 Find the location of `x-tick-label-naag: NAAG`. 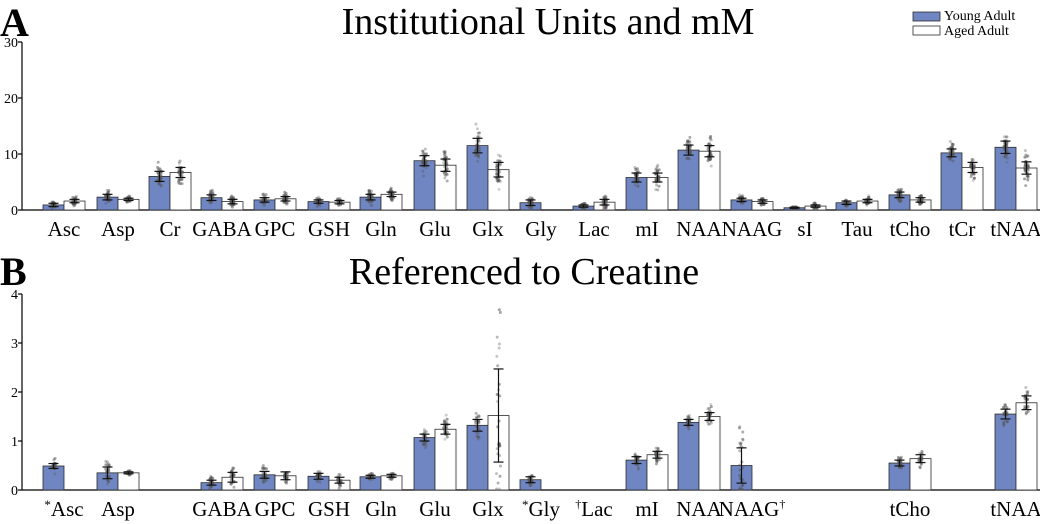

x-tick-label-naag: NAAG is located at coordinates (752, 229).